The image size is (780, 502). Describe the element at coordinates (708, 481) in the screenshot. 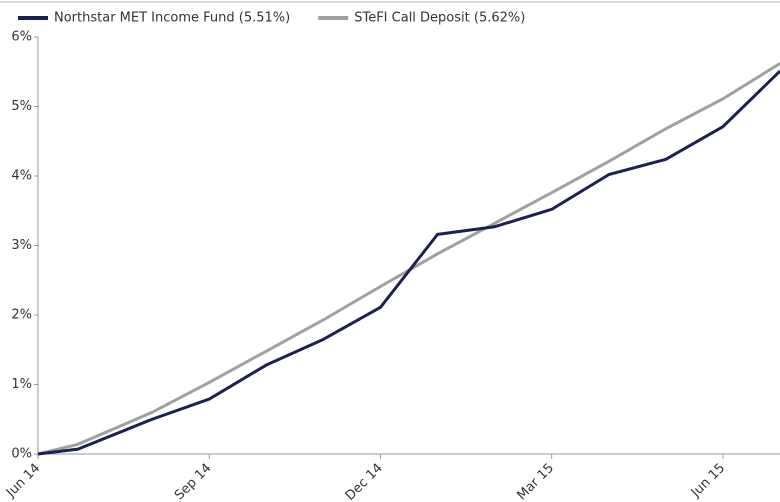

I see `x-tick-label: Jun 15` at that location.